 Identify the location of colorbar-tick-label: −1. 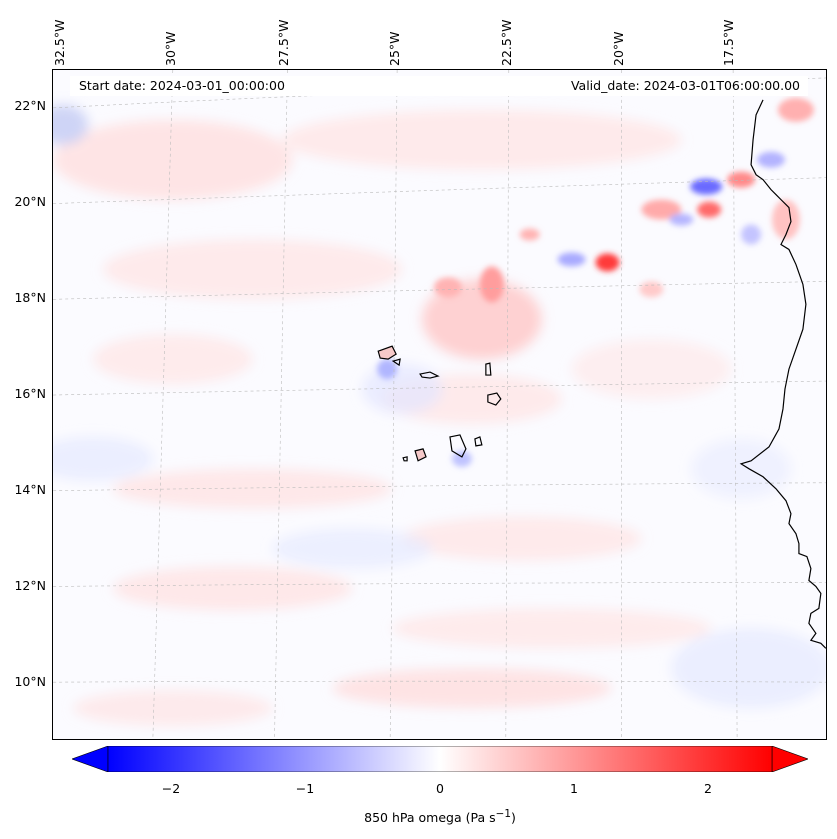
(305, 788).